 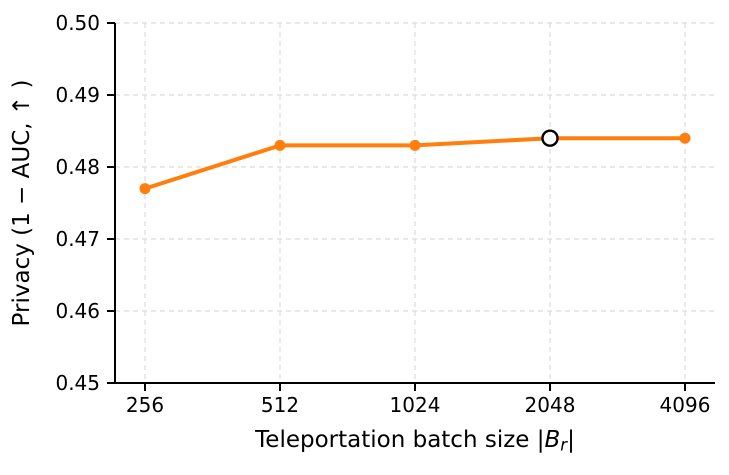 I want to click on x-axis-title: Teleportation batch size |Br|, so click(x=415, y=441).